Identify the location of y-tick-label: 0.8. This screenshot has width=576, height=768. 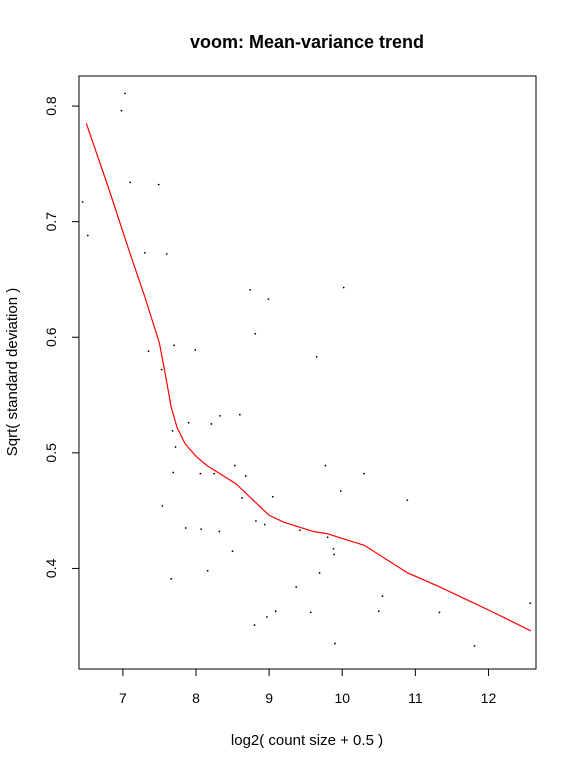
(51, 106).